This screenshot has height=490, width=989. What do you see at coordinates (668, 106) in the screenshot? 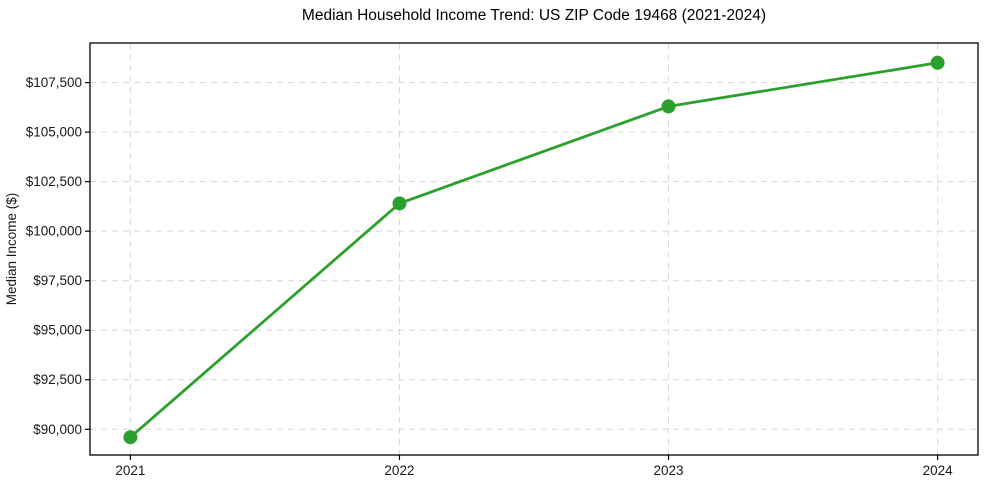
I see `data-point-2023` at bounding box center [668, 106].